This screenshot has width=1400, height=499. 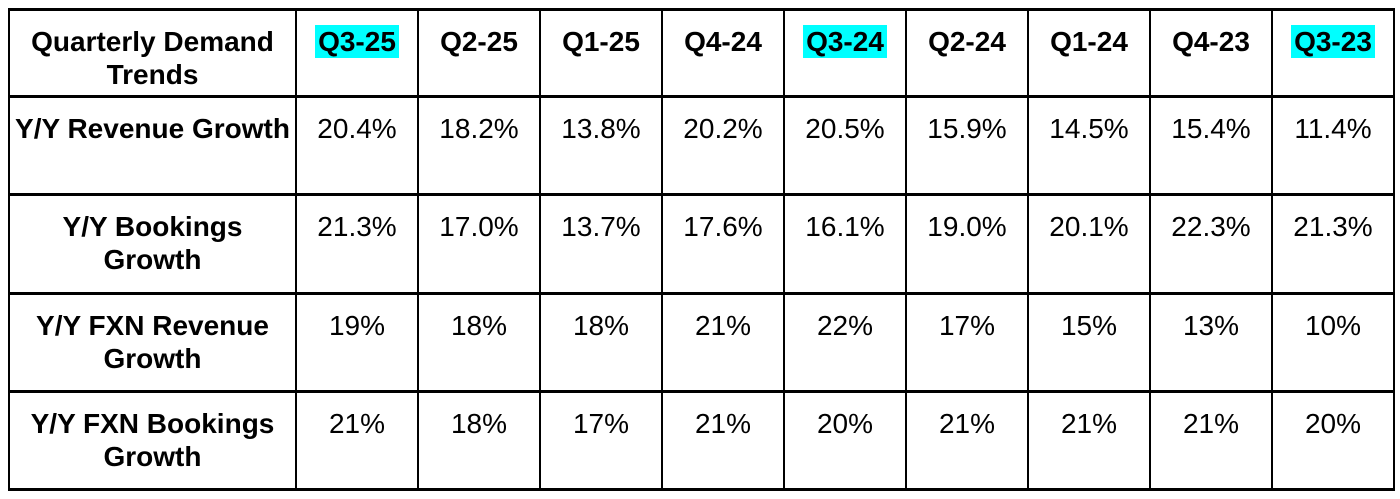 What do you see at coordinates (723, 146) in the screenshot?
I see `data-cell: 20.2%` at bounding box center [723, 146].